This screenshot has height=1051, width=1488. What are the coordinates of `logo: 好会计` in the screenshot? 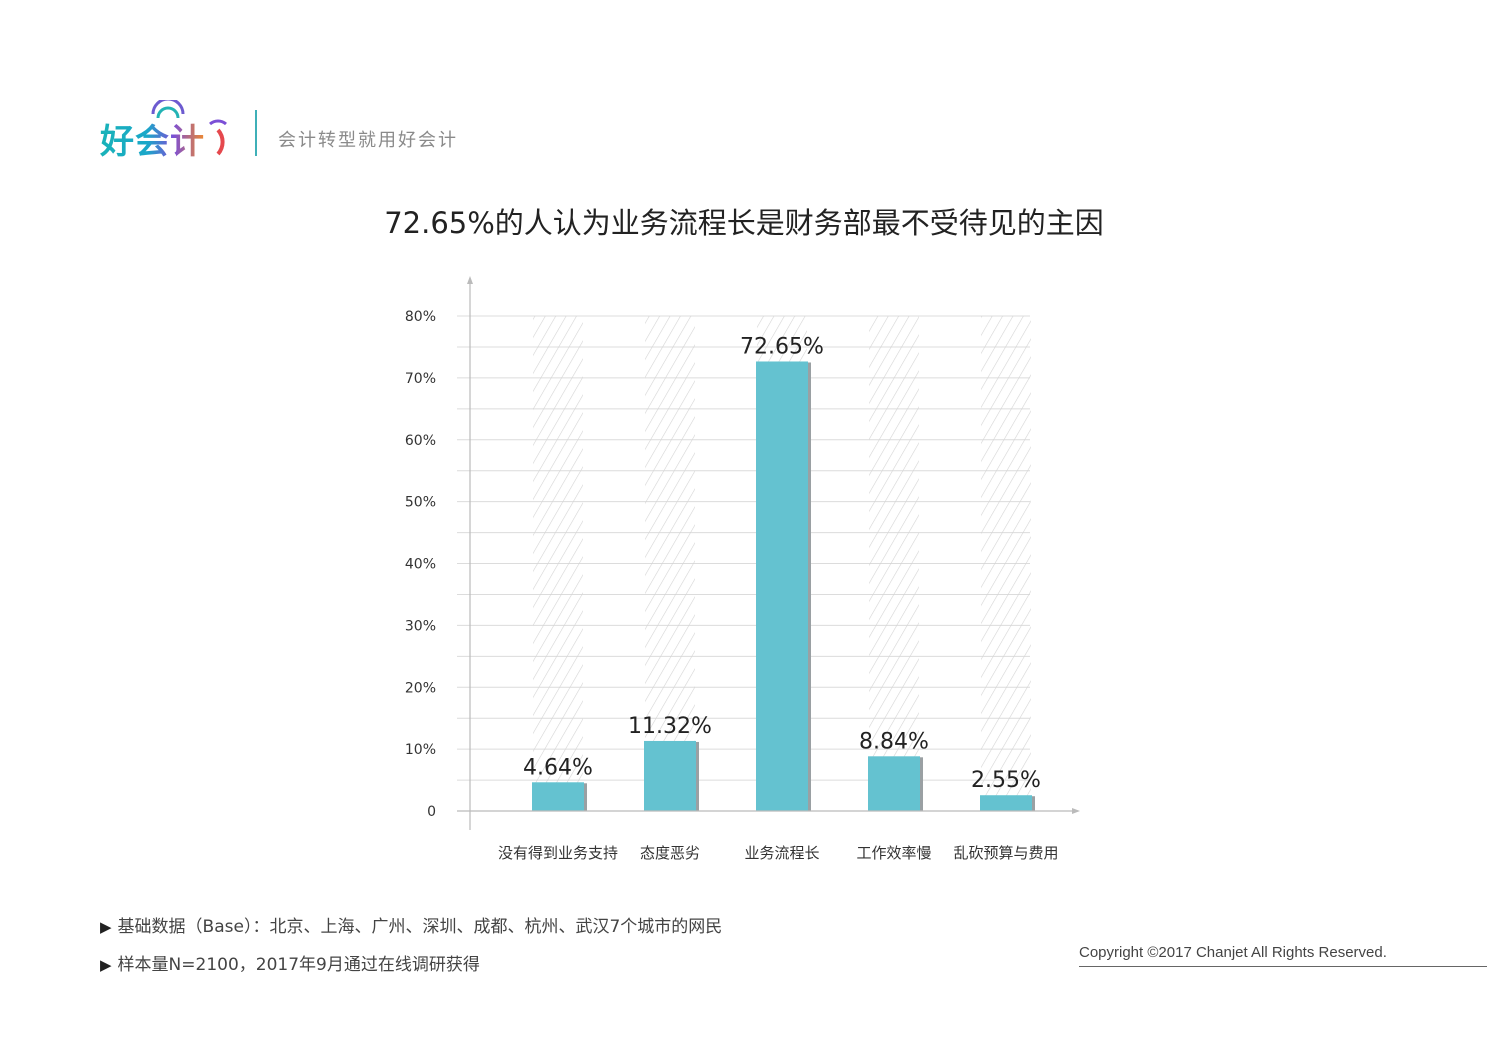 It's located at (170, 132).